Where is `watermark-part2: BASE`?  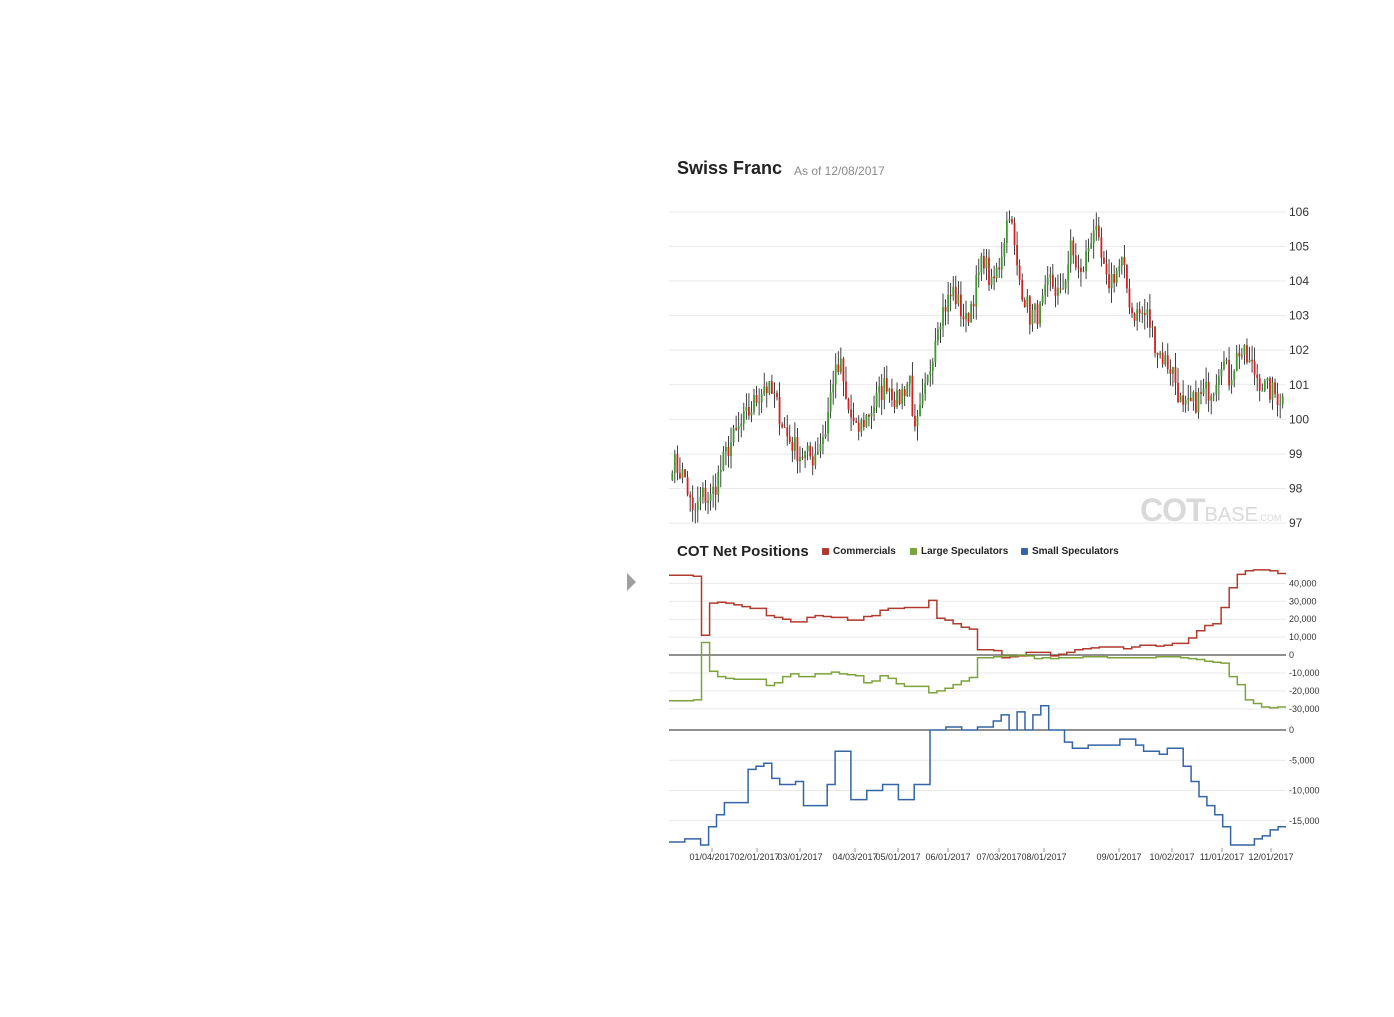
watermark-part2: BASE is located at coordinates (1231, 515).